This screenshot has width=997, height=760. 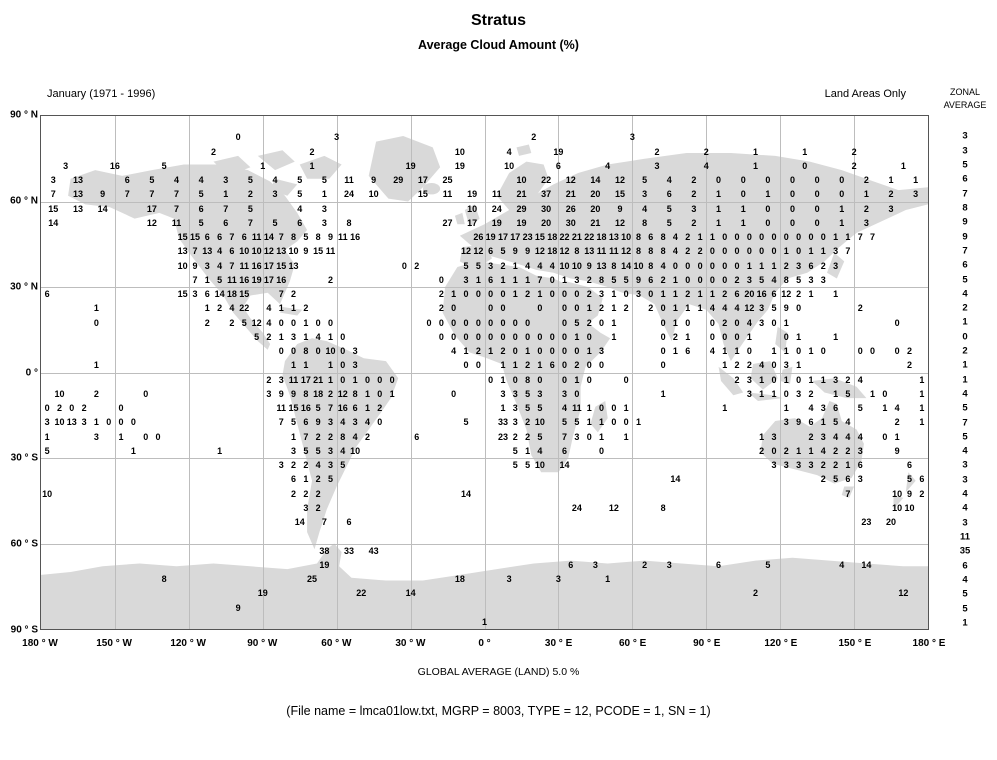 What do you see at coordinates (546, 208) in the screenshot?
I see `cell-value: 30` at bounding box center [546, 208].